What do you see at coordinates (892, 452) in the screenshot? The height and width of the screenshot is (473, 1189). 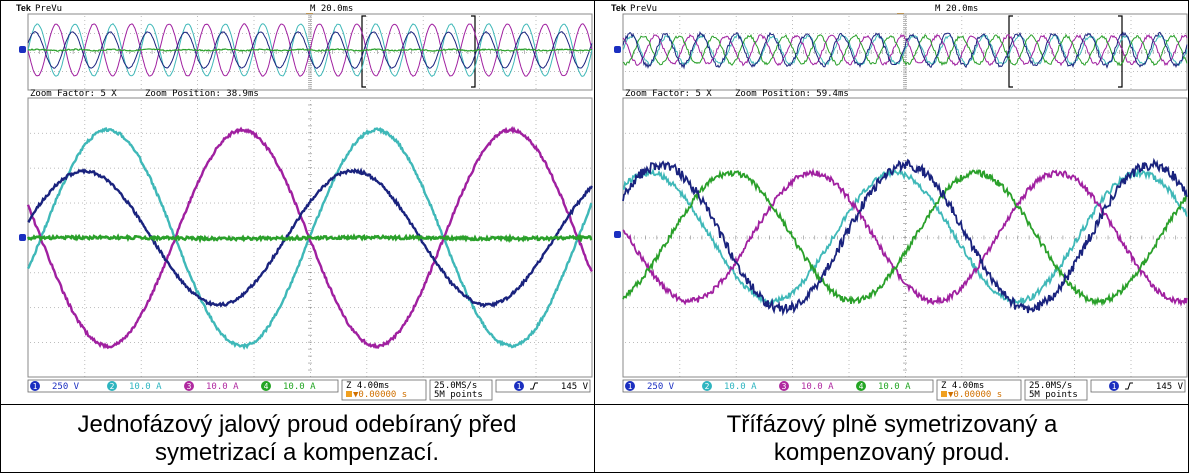 I see `caption-line-2: kompenzovaný proud.` at bounding box center [892, 452].